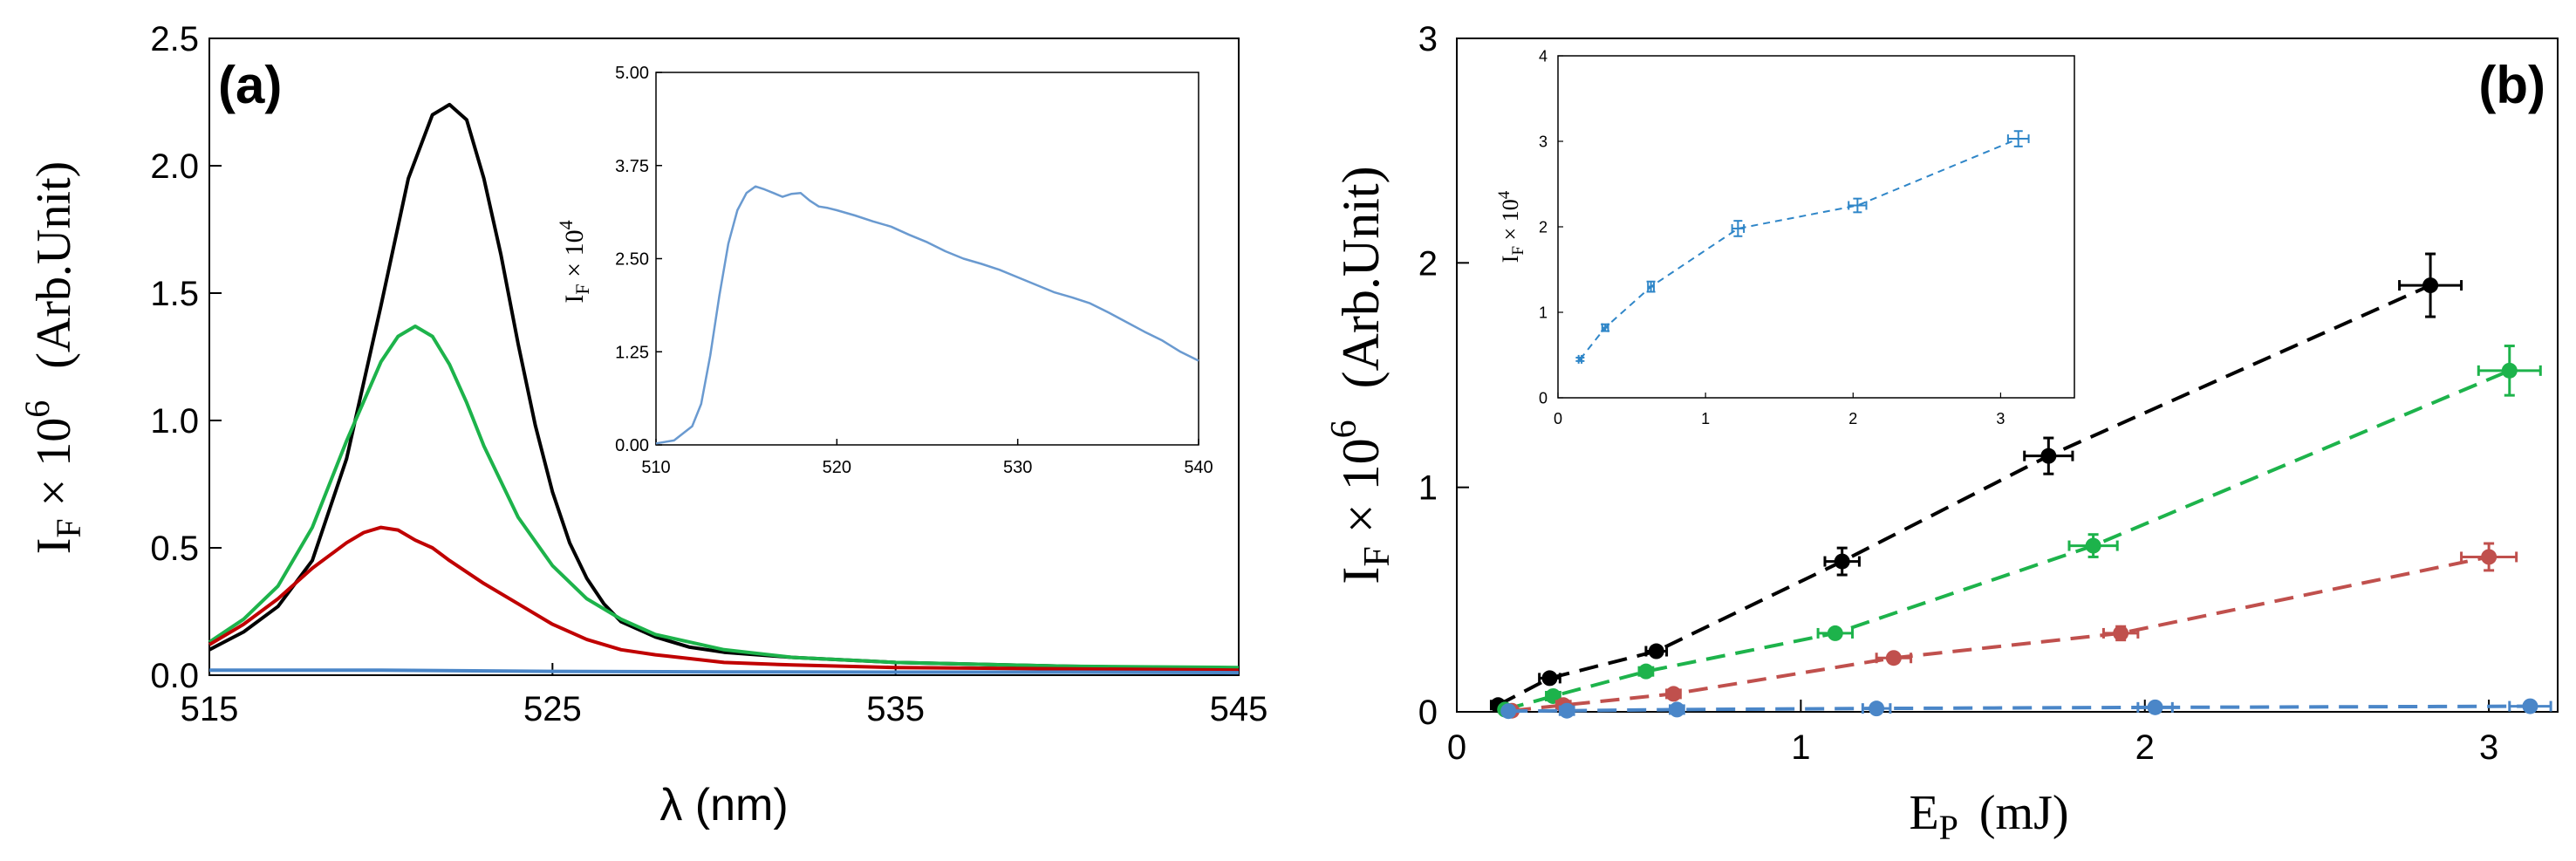  I want to click on panel-a-ytick-label: 2.5, so click(174, 39).